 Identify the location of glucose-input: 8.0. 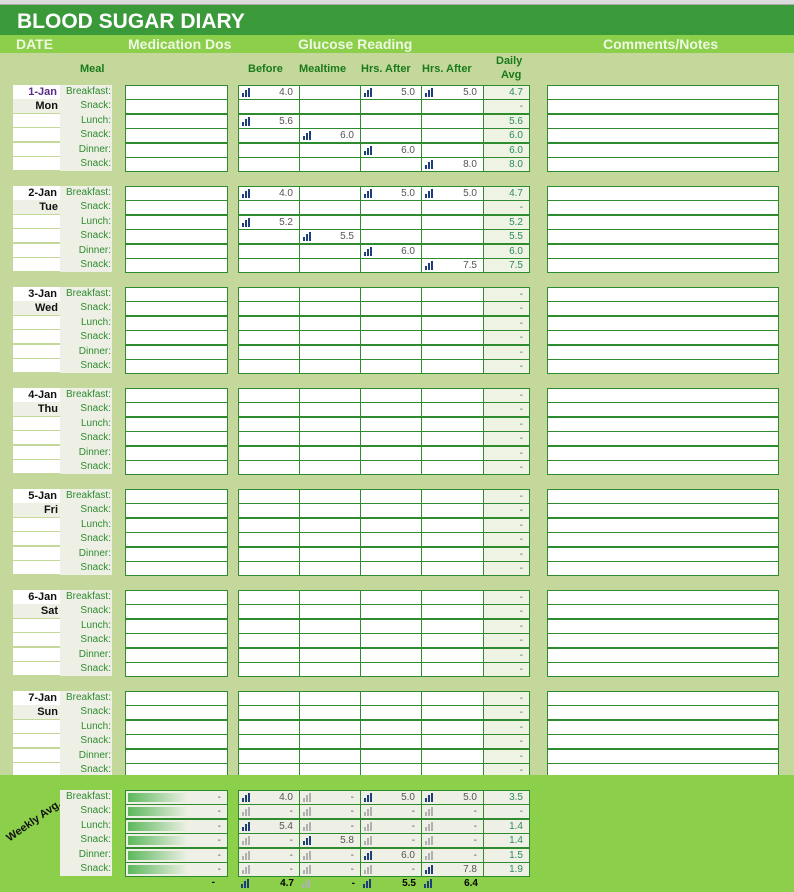
(452, 164).